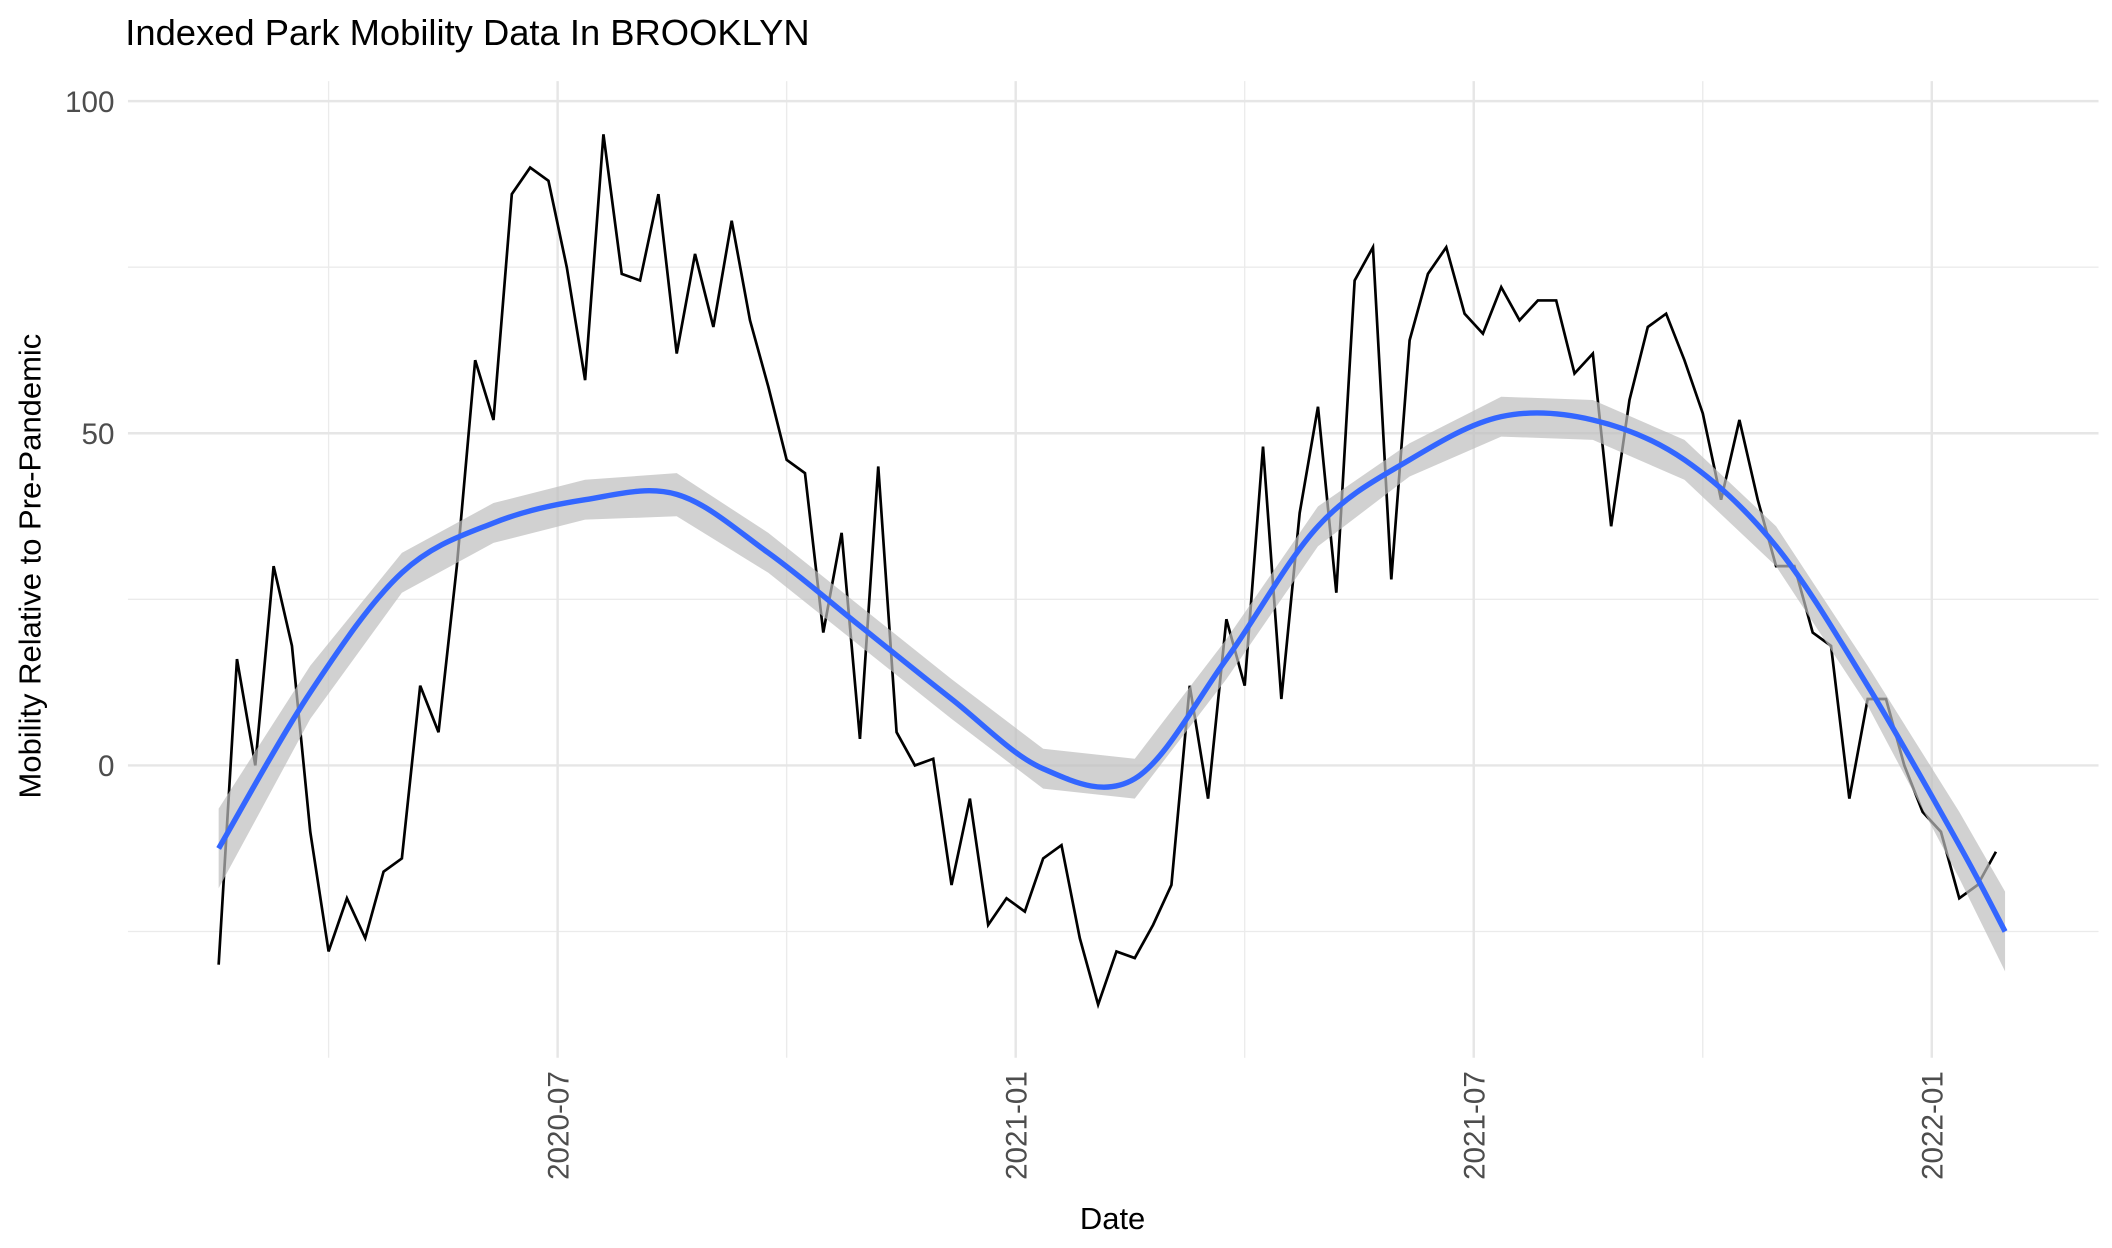 This screenshot has height=1248, width=2112. Describe the element at coordinates (1933, 1125) in the screenshot. I see `x-tick-label: 2022-01` at that location.